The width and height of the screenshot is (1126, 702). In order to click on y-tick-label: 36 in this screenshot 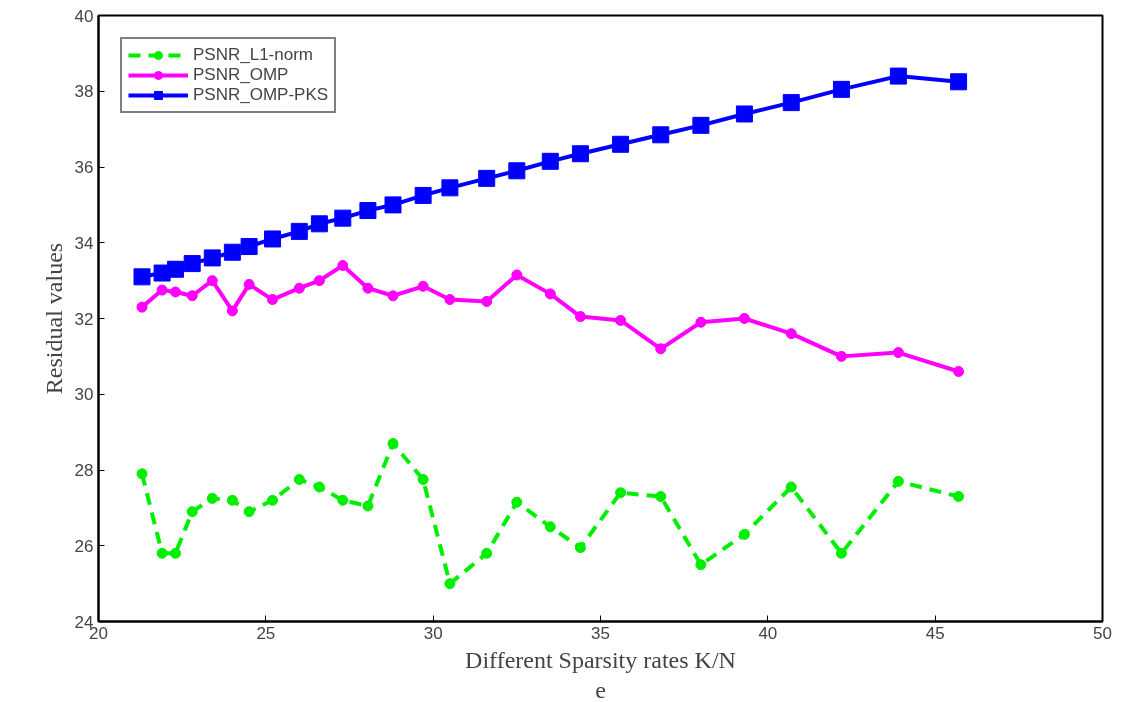, I will do `click(84, 167)`.